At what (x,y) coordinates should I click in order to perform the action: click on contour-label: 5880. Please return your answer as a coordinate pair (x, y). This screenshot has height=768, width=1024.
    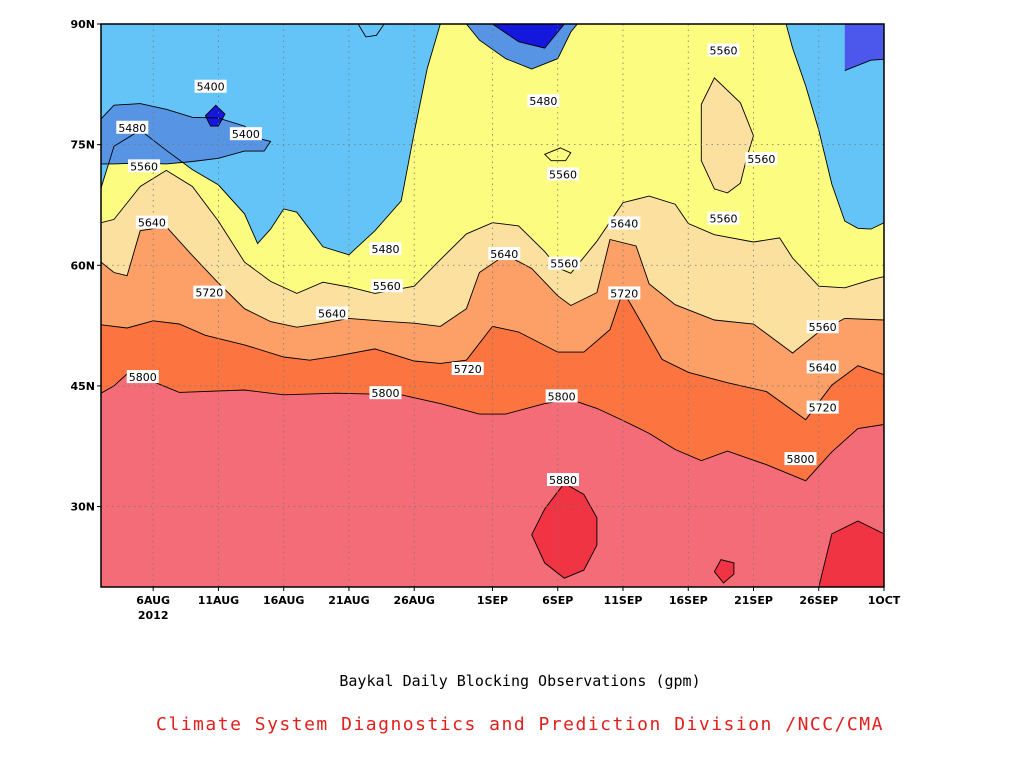
    Looking at the image, I should click on (562, 480).